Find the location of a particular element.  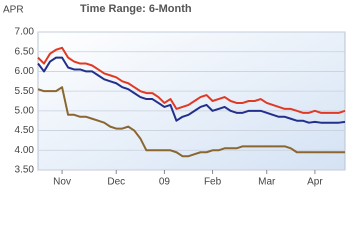

y-tick-label: 5.50 is located at coordinates (25, 91).